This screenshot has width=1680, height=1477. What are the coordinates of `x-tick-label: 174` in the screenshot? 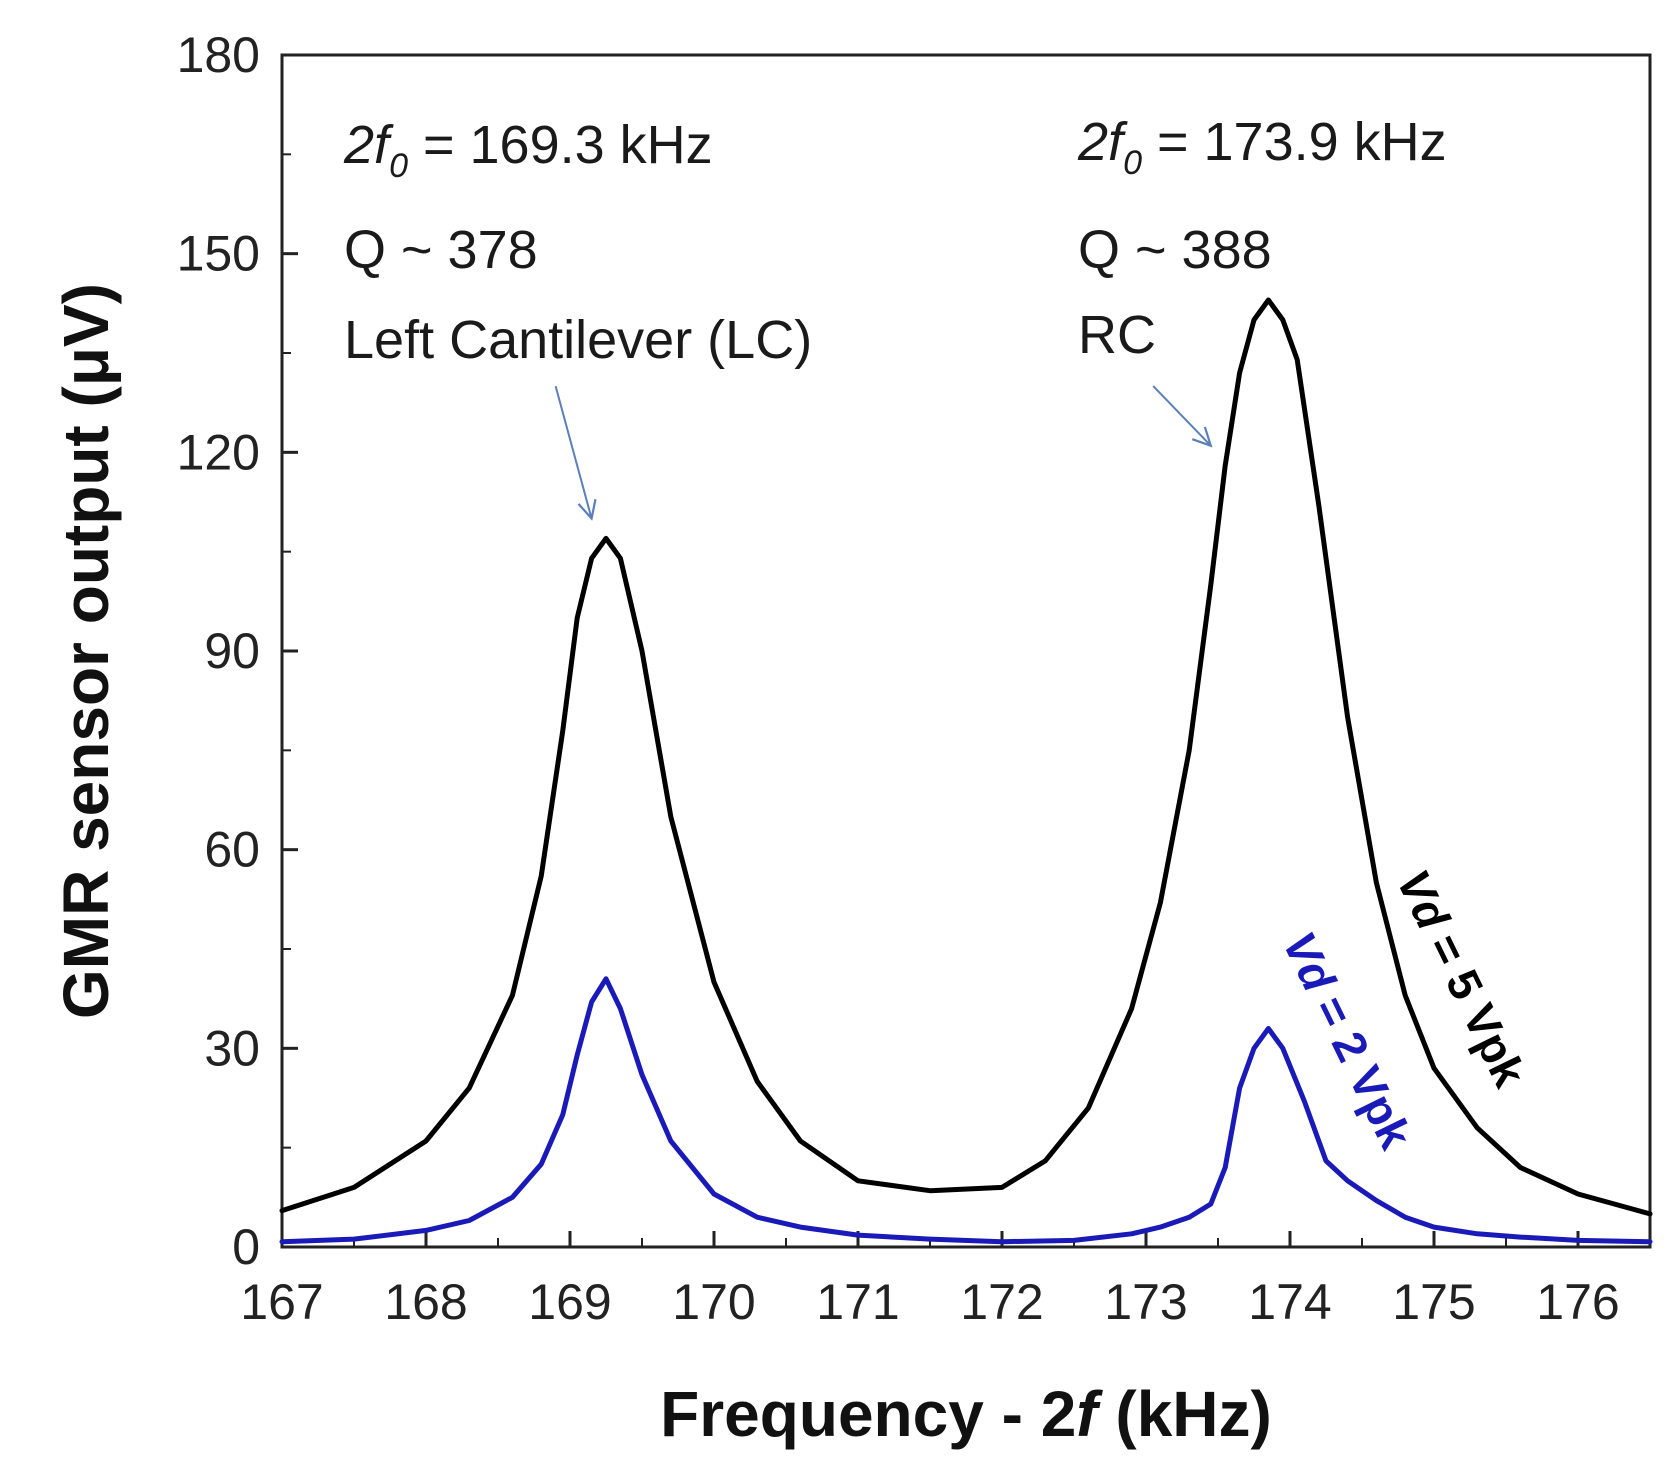 It's located at (1289, 1302).